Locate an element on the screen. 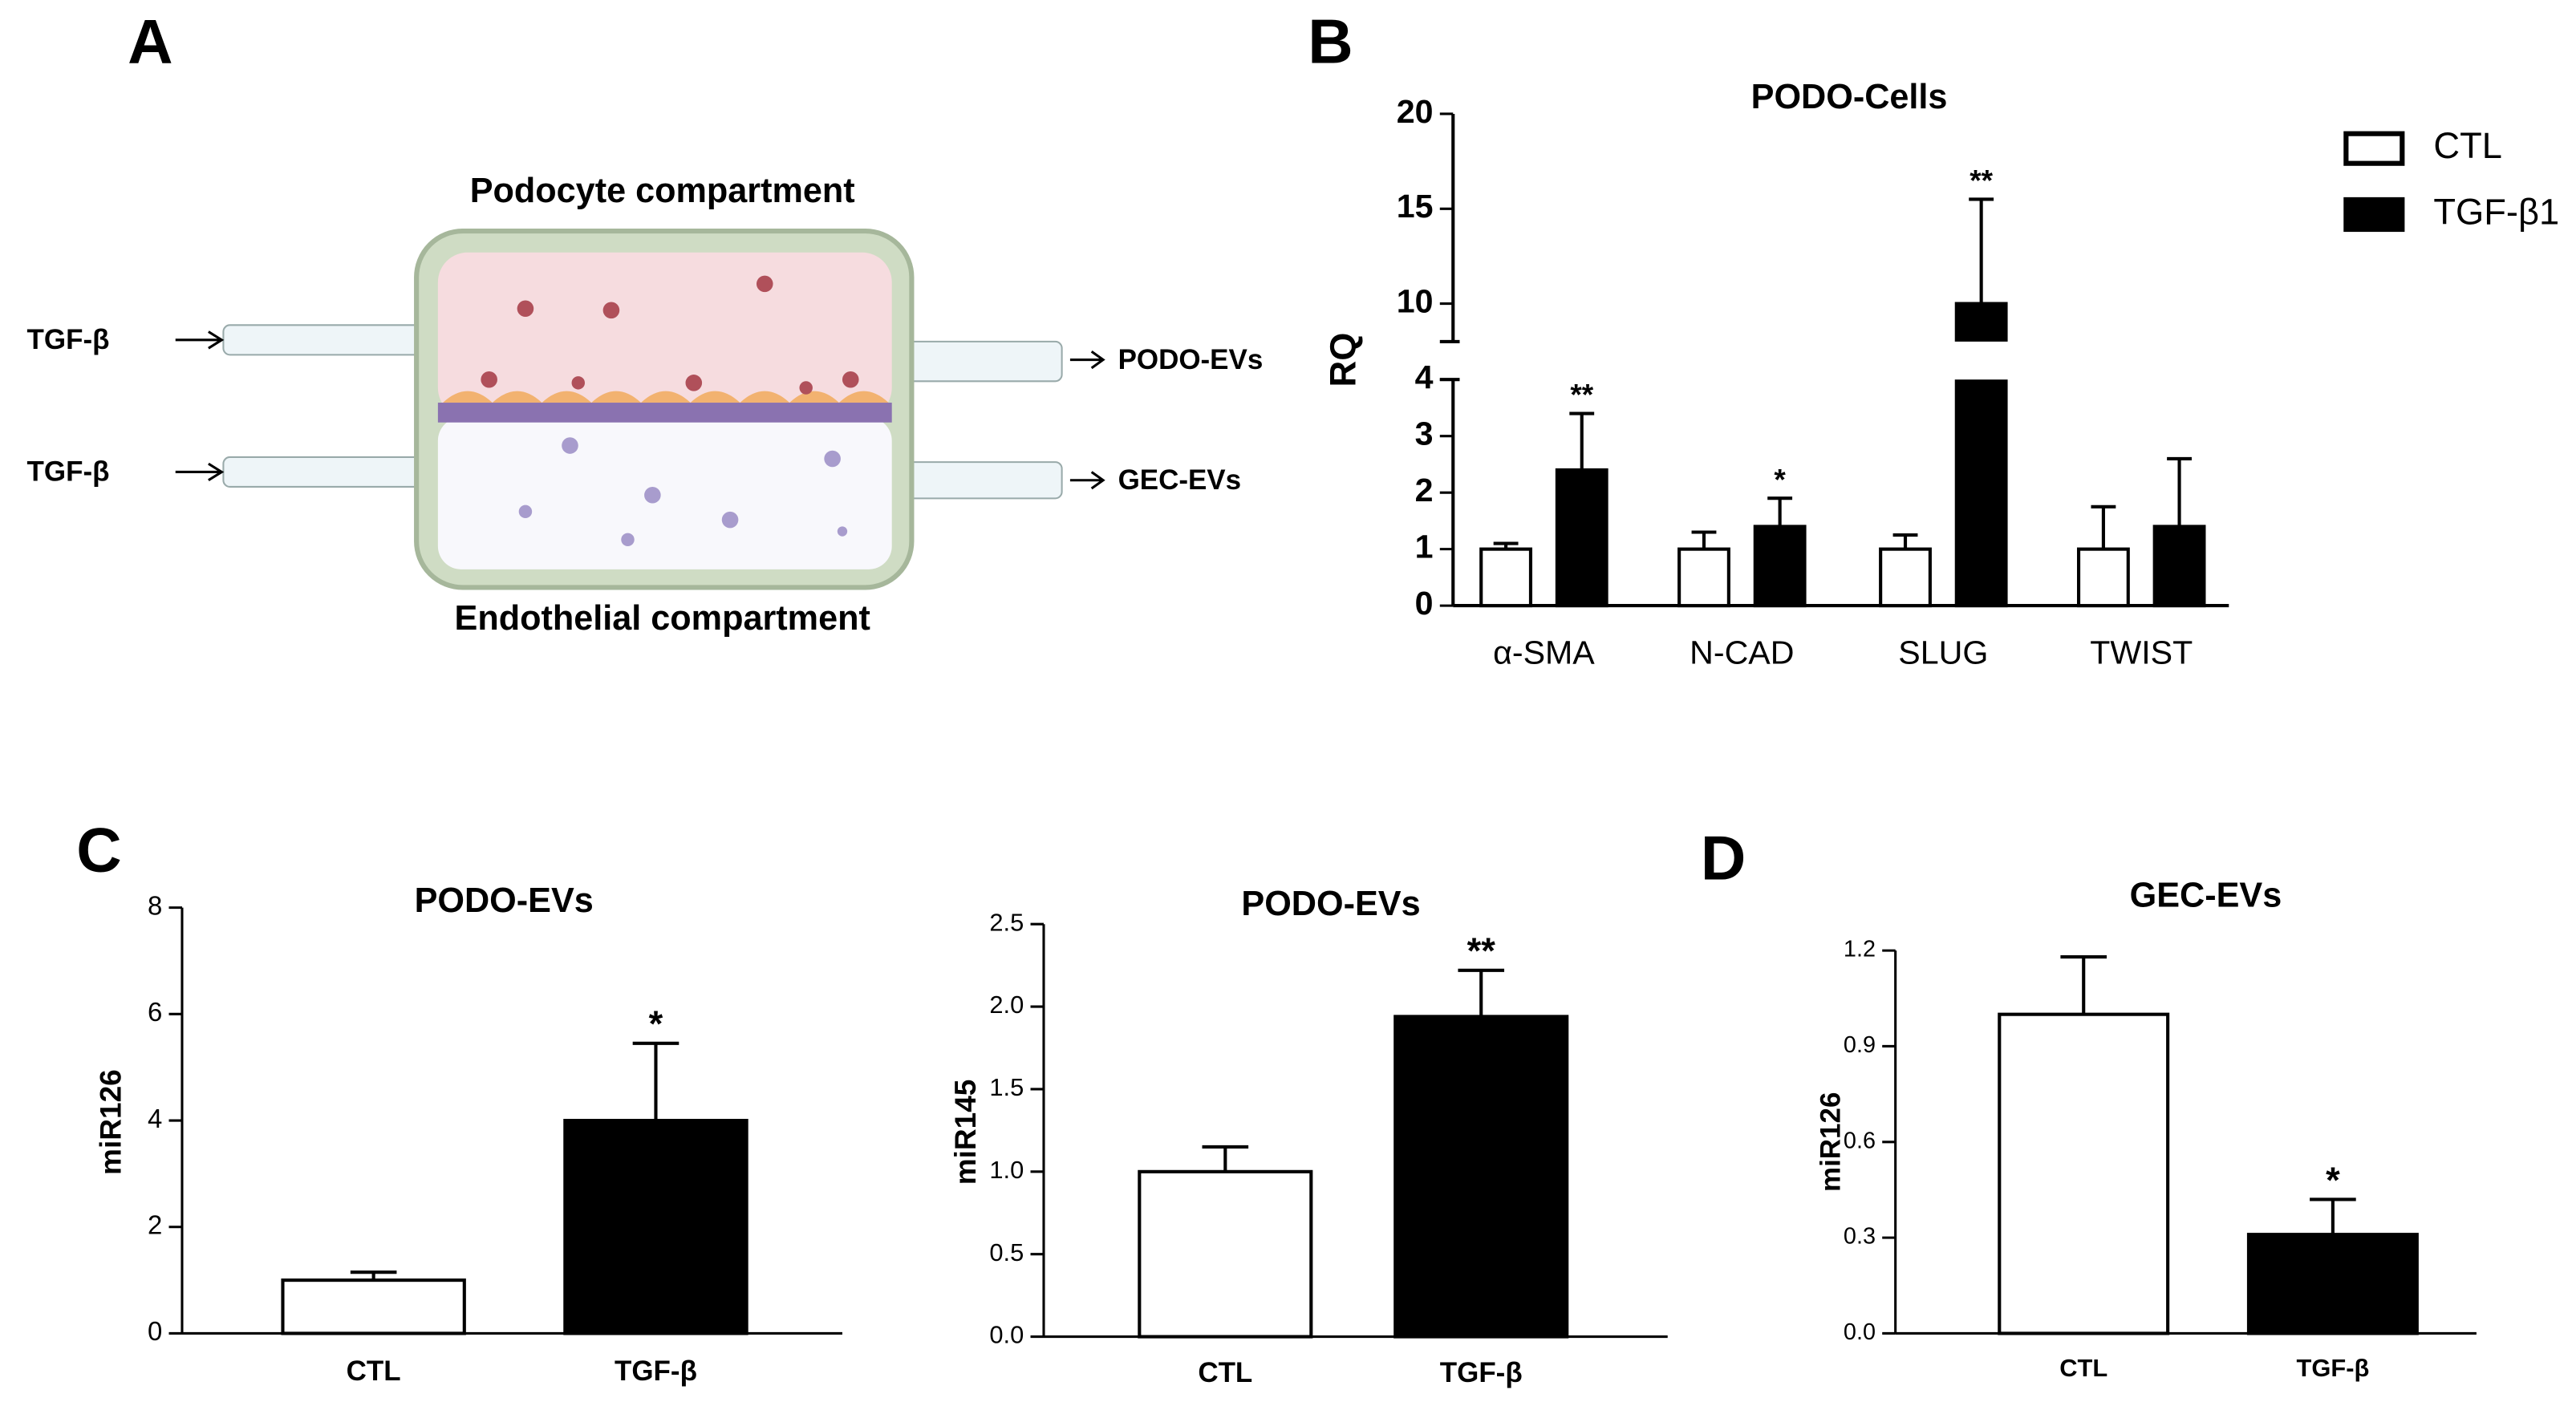 The width and height of the screenshot is (2576, 1406). output-label: PODO-EVs is located at coordinates (1191, 359).